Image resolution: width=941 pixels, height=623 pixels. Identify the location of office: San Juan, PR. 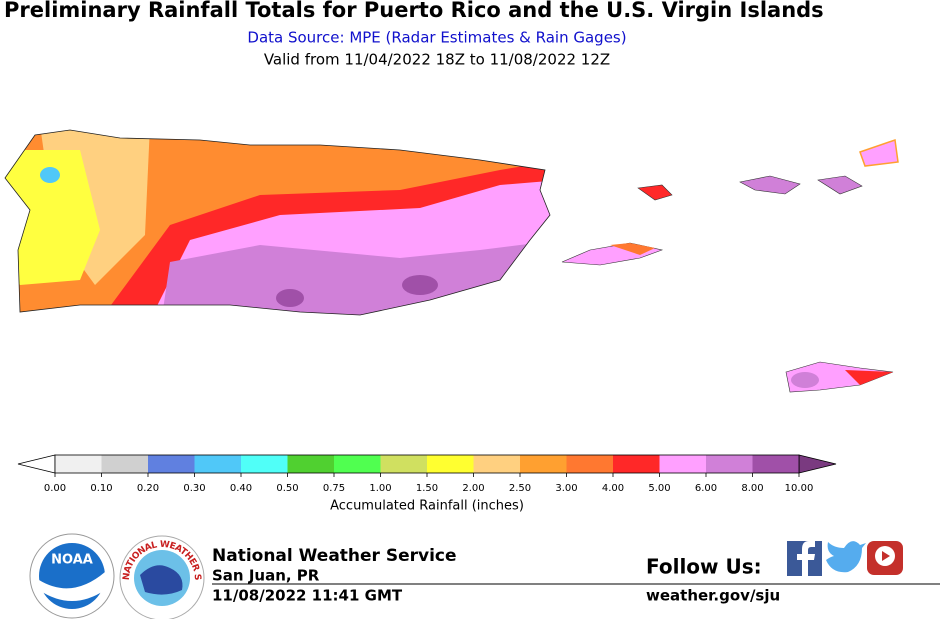
(266, 576).